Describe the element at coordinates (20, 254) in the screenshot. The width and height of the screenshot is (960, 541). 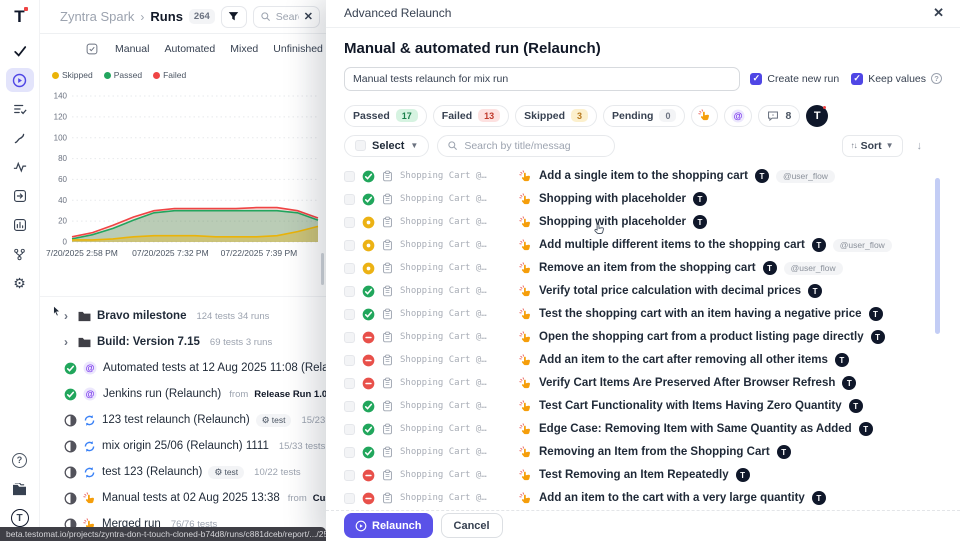
I see `rail-item-branch` at that location.